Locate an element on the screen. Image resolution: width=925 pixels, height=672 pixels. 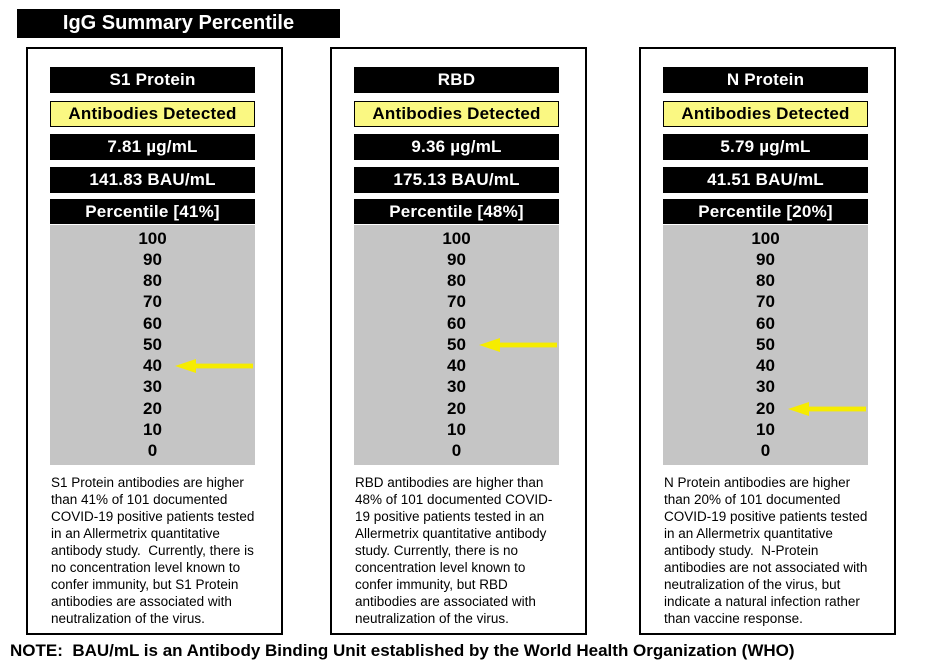
bau-value-bar: 41.51 BAU/mL is located at coordinates (765, 180).